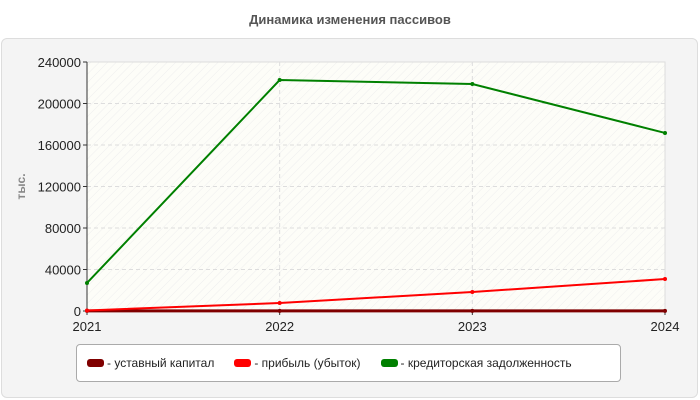 This screenshot has height=400, width=700. What do you see at coordinates (279, 326) in the screenshot?
I see `x-tick-label: 2022` at bounding box center [279, 326].